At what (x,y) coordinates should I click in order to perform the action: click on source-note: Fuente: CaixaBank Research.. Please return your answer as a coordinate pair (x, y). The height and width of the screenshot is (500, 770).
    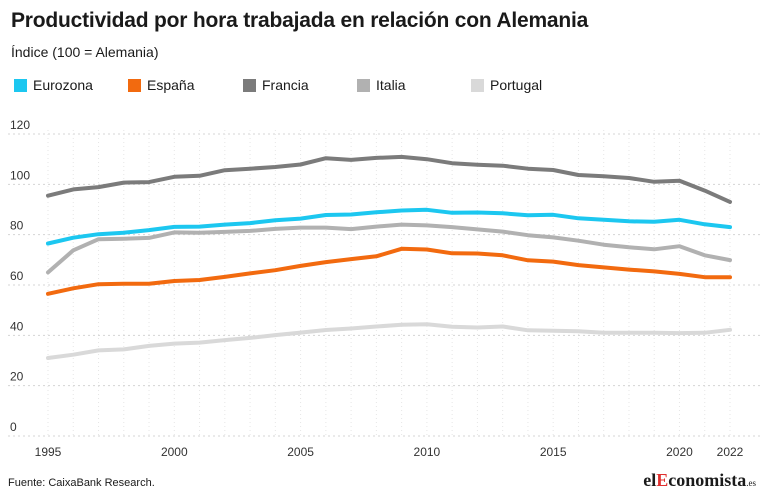
    Looking at the image, I should click on (81, 483).